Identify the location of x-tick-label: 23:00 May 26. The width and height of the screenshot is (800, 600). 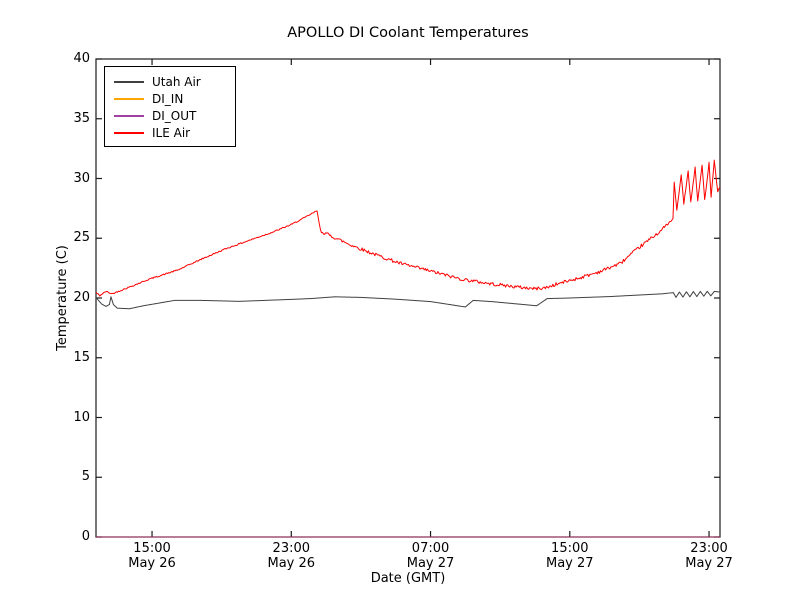
(291, 556).